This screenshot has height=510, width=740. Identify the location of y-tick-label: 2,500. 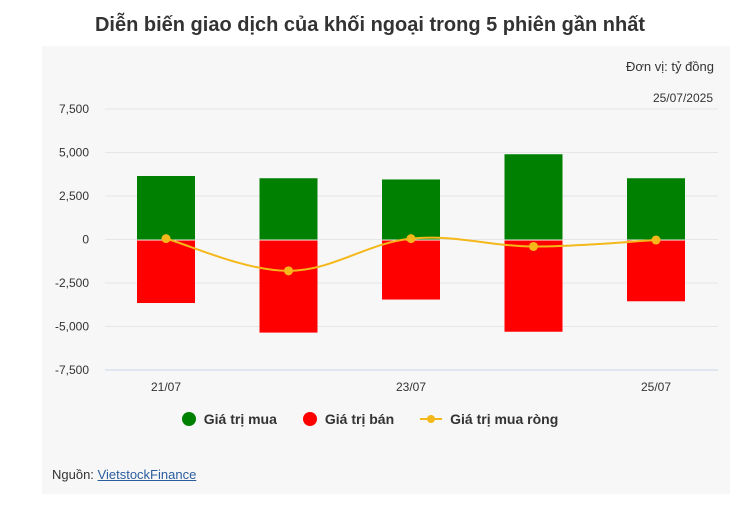
(74, 196).